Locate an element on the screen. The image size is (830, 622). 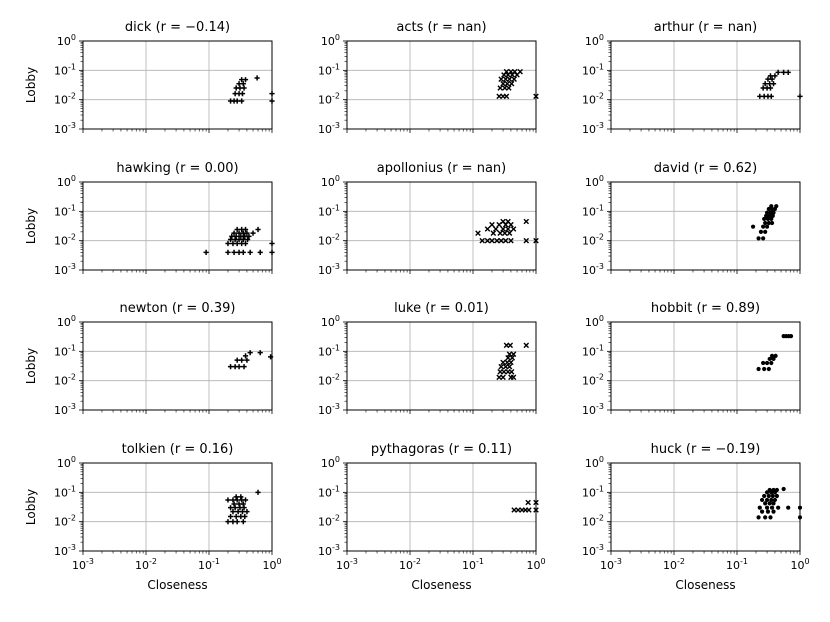
subplot-dick: 10⁻³ 10⁻² 10⁻¹ 100 dick (r = −0.14) Lobby is located at coordinates (149, 78).